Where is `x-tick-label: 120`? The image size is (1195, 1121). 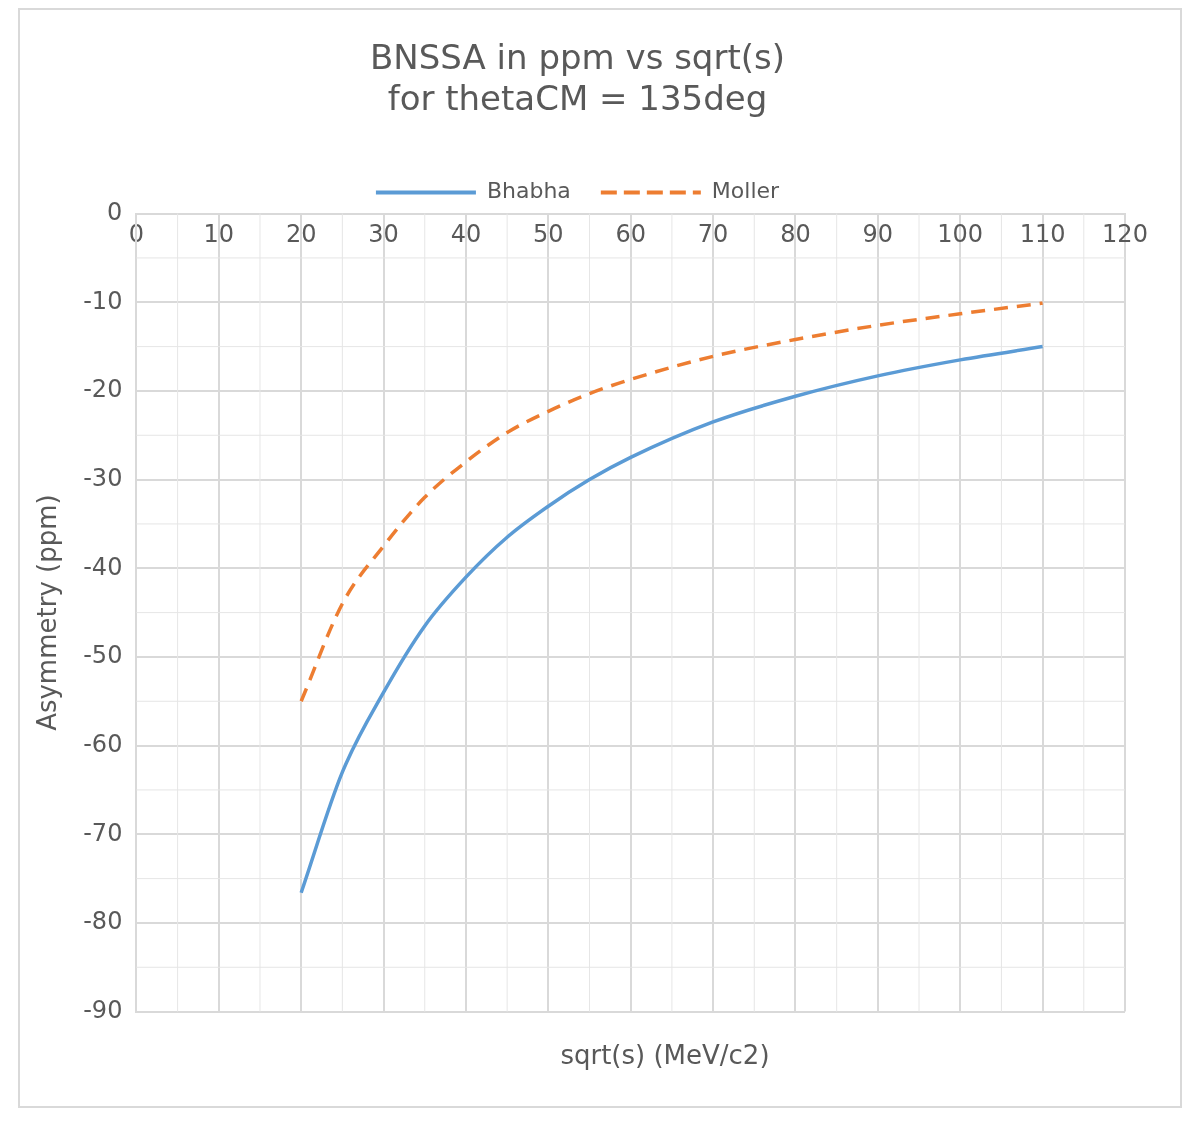 x-tick-label: 120 is located at coordinates (1125, 234).